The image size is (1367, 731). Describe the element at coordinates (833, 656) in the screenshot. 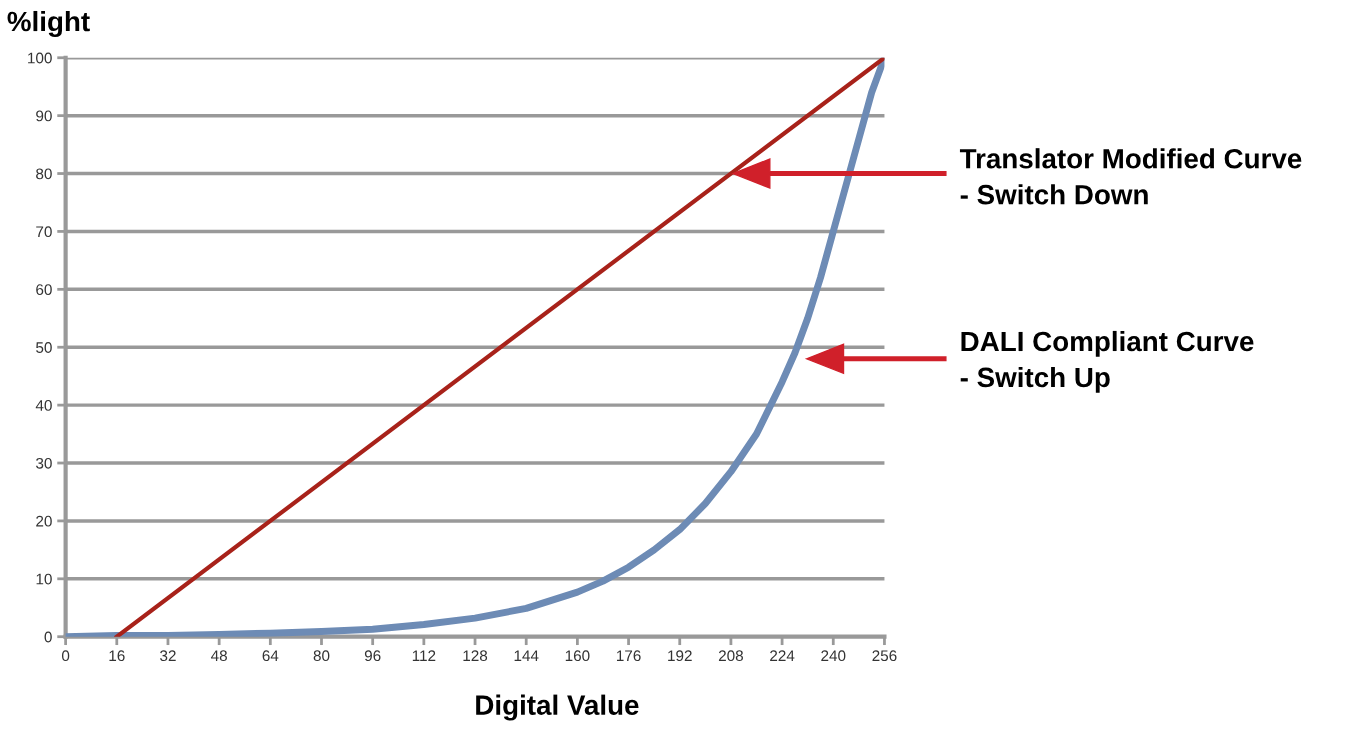

I see `x-tick-label: 240` at that location.